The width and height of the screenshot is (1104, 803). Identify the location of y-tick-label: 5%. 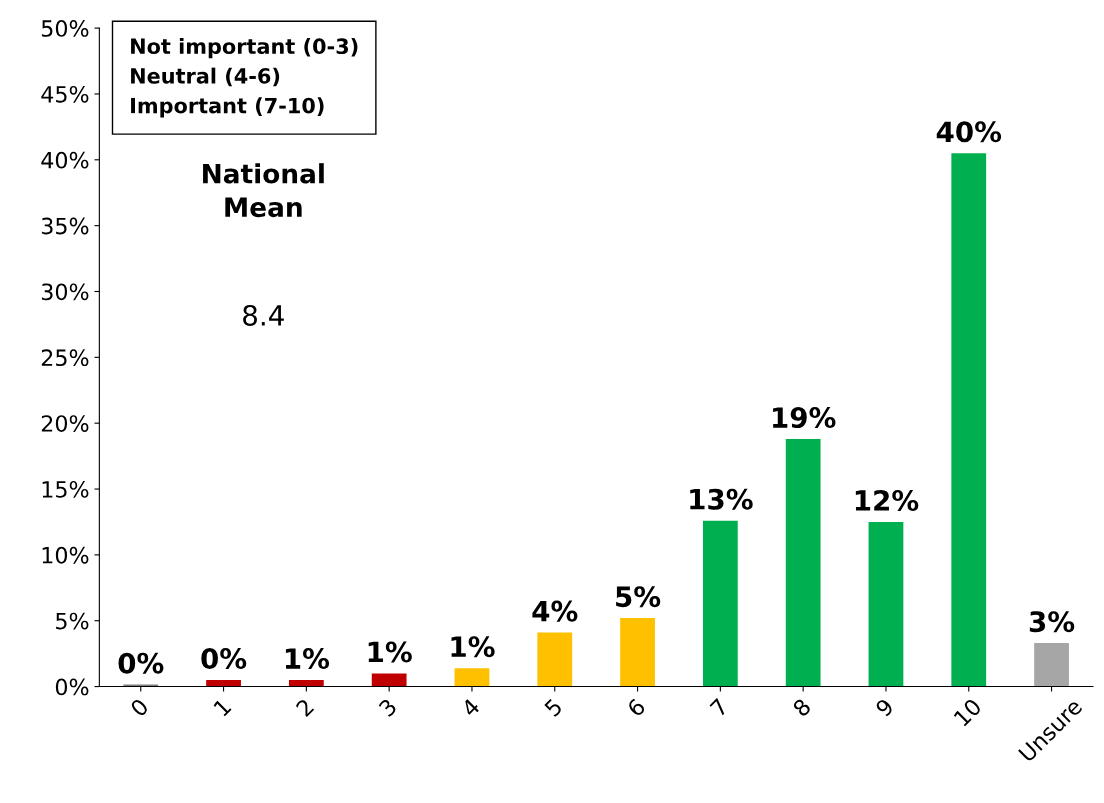
(72, 621).